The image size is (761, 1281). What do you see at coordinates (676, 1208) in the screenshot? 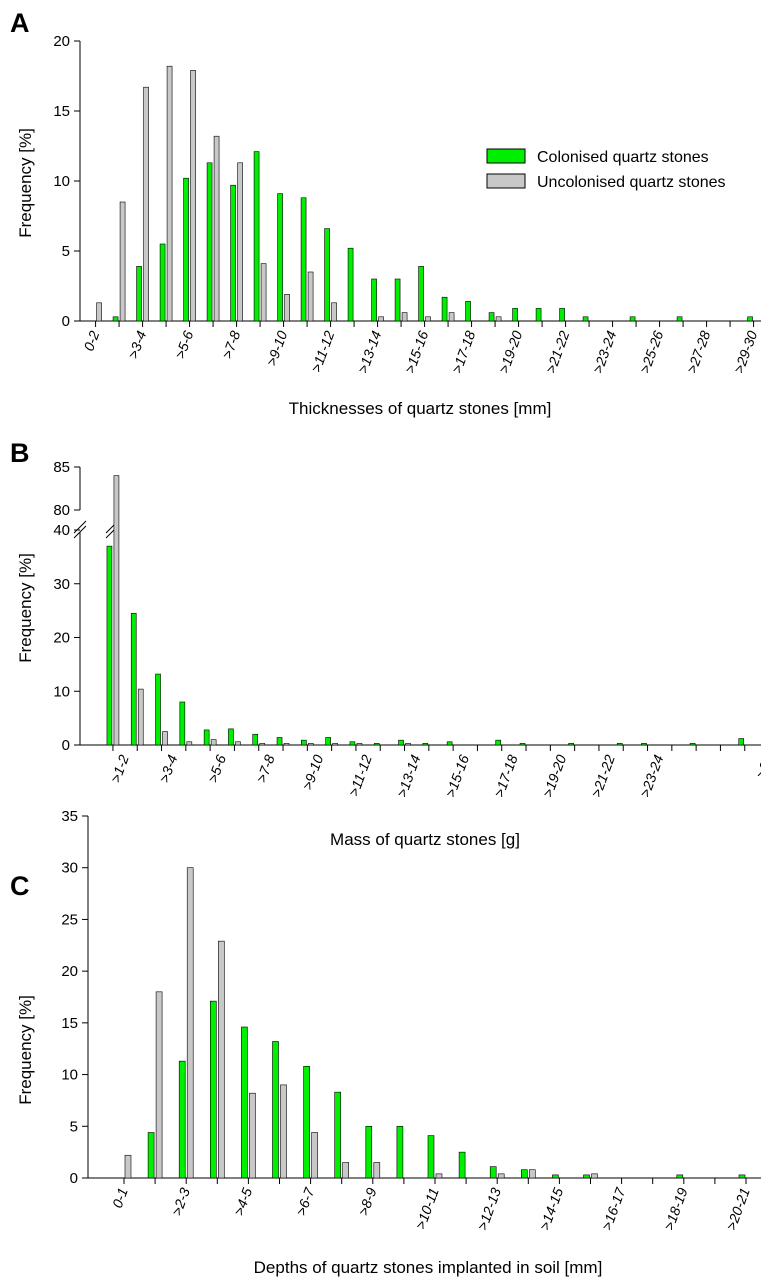
I see `x-tick-label: >18-19` at bounding box center [676, 1208].